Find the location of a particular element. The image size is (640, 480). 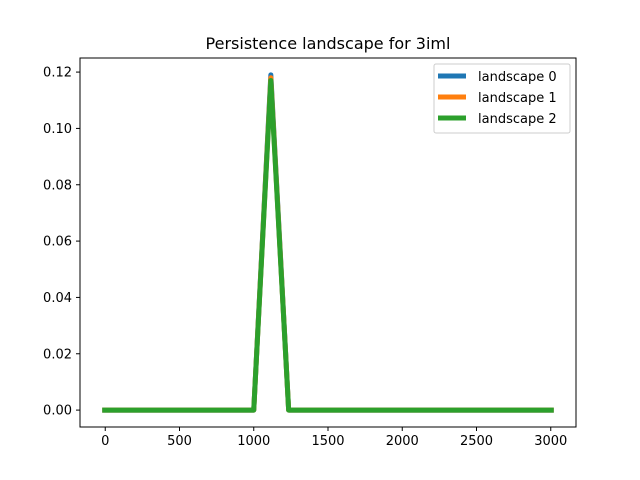

y-tick-label: 0.04 is located at coordinates (57, 298).